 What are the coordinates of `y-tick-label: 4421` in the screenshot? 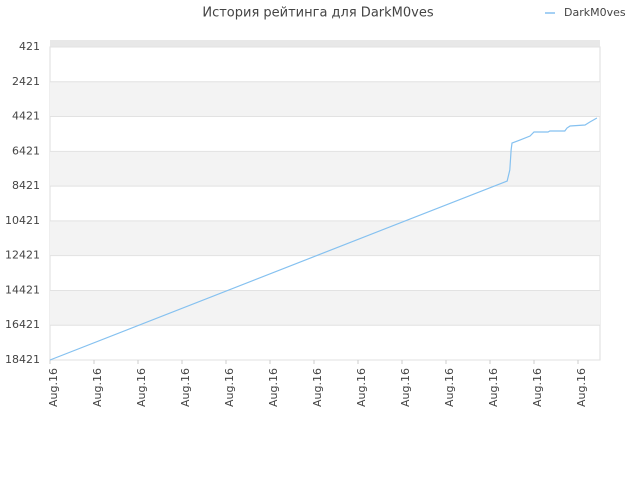 It's located at (26, 116).